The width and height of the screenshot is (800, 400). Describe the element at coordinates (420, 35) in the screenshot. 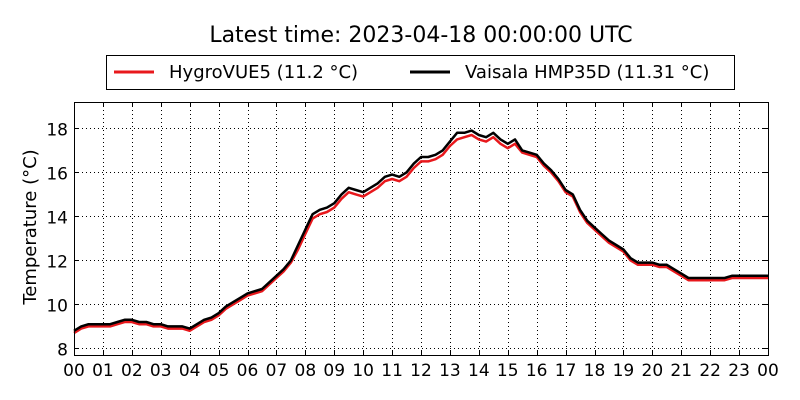

I see `chart-title: Latest time: 2023-04-18 00:00:00 UTC` at that location.